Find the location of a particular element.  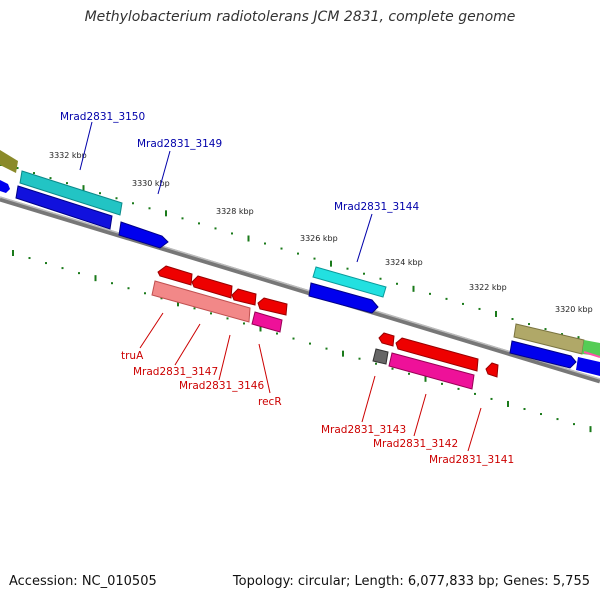

gene-feature-blue is located at coordinates (5, 186).